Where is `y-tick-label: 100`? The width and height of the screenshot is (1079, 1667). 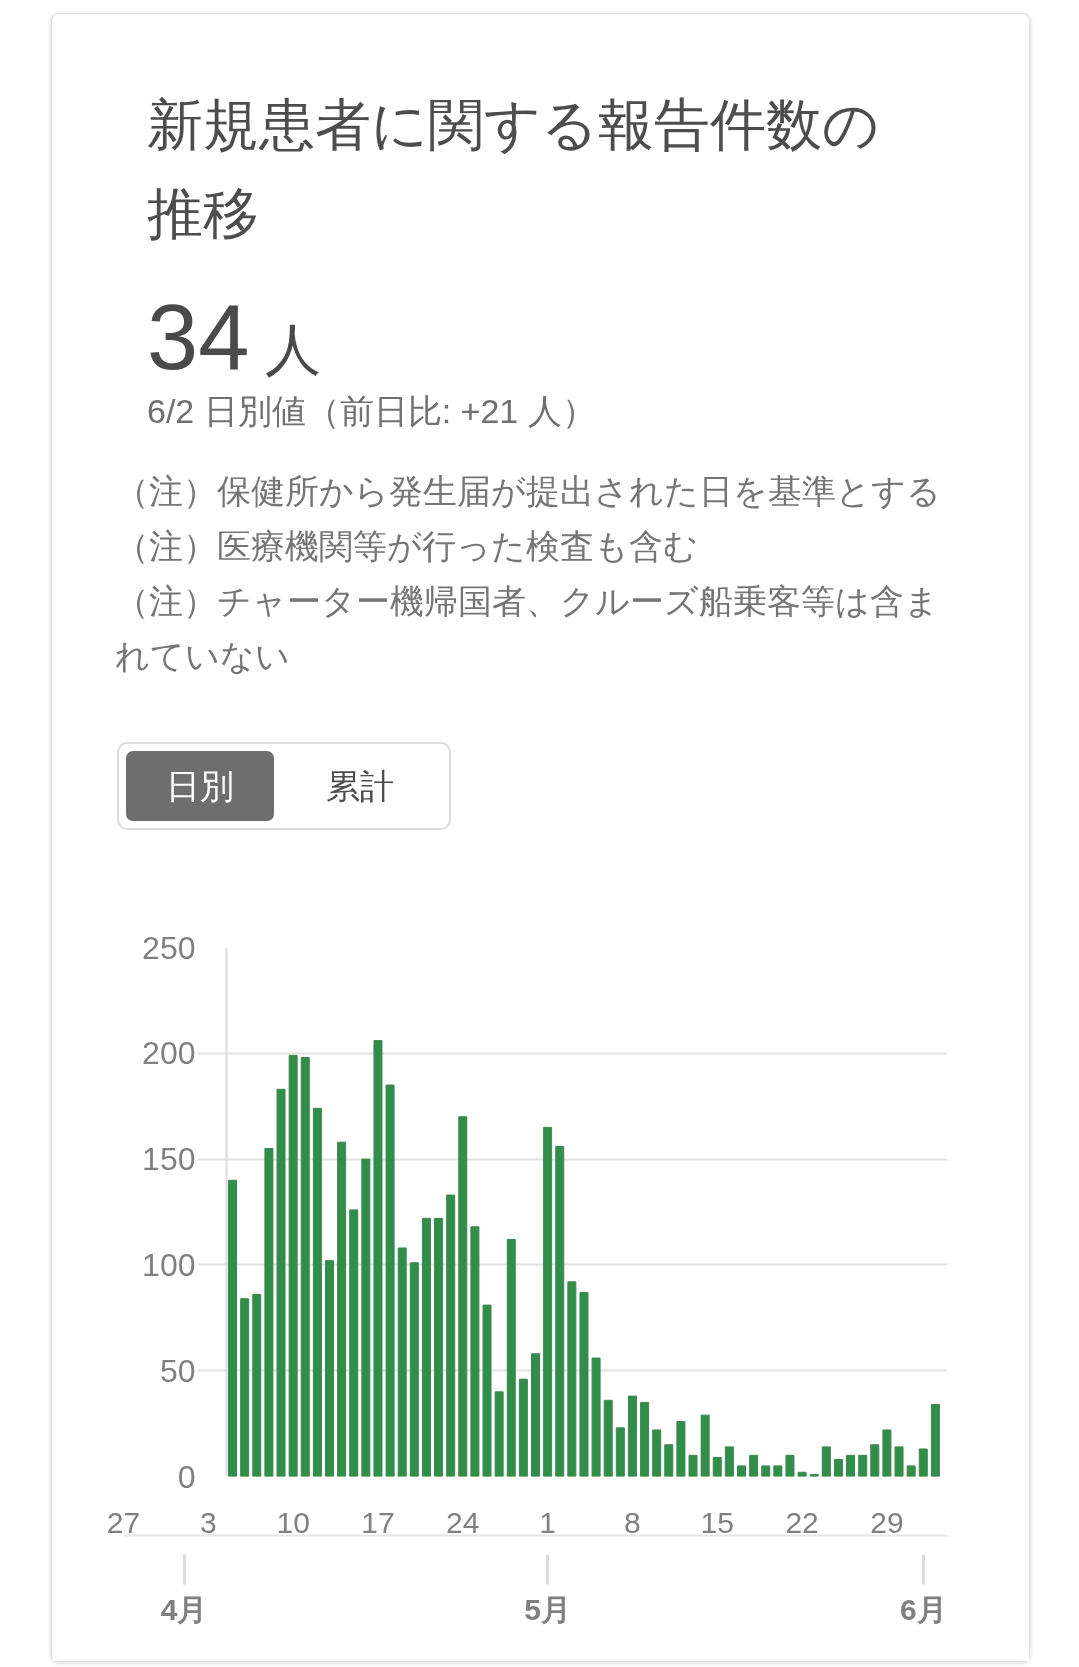
y-tick-label: 100 is located at coordinates (169, 1264).